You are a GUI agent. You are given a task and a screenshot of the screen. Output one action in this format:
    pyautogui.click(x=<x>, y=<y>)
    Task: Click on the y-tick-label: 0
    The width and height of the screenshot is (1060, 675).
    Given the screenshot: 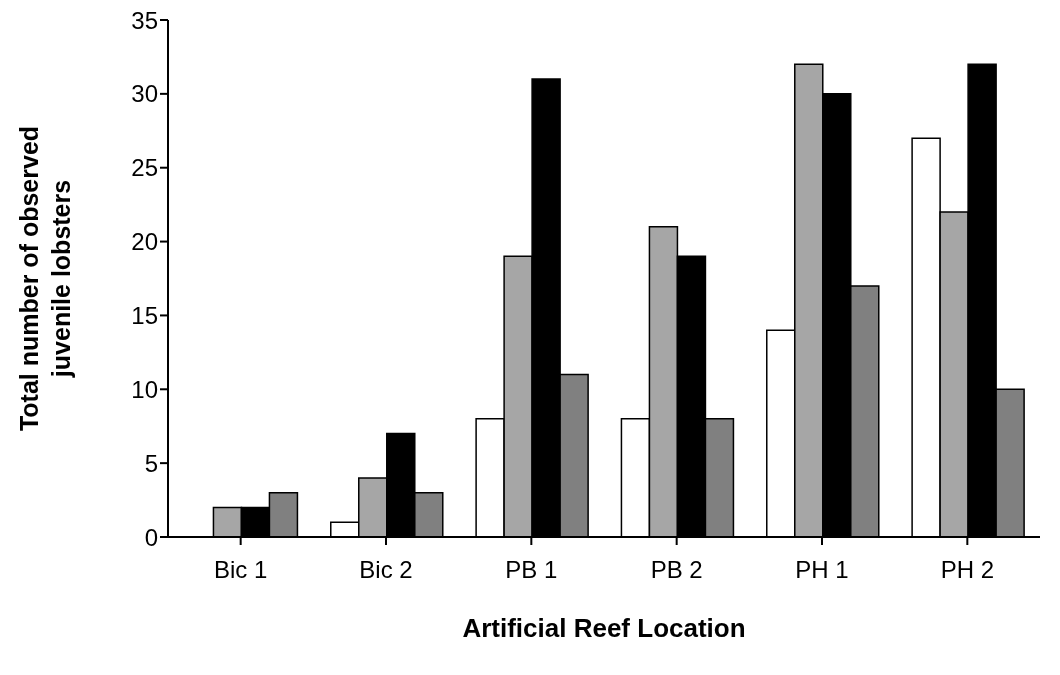 What is the action you would take?
    pyautogui.click(x=151, y=537)
    